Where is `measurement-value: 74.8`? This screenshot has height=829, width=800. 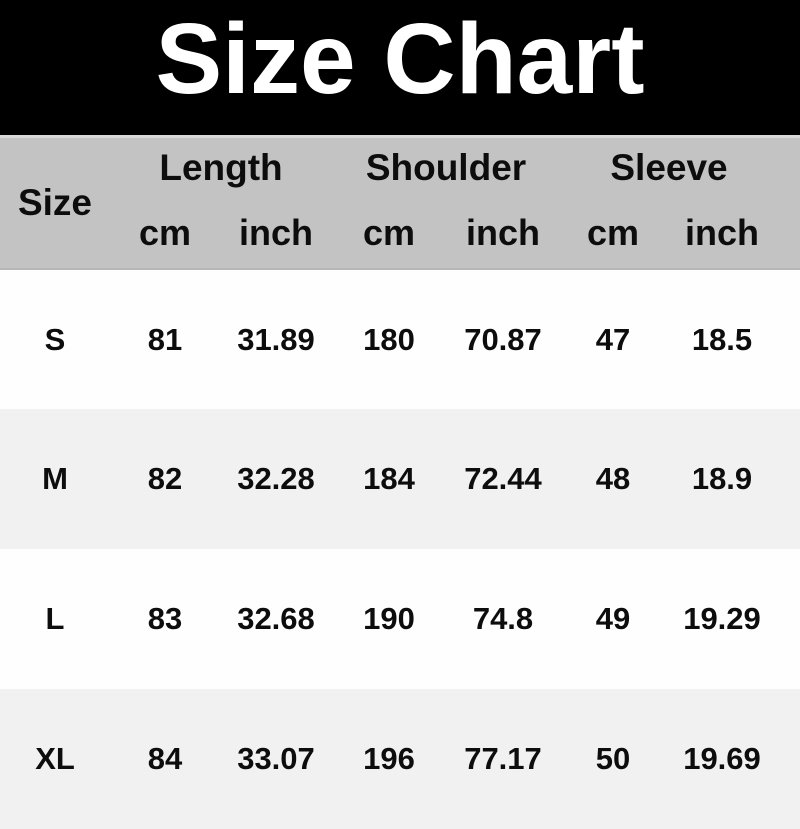
measurement-value: 74.8 is located at coordinates (503, 618).